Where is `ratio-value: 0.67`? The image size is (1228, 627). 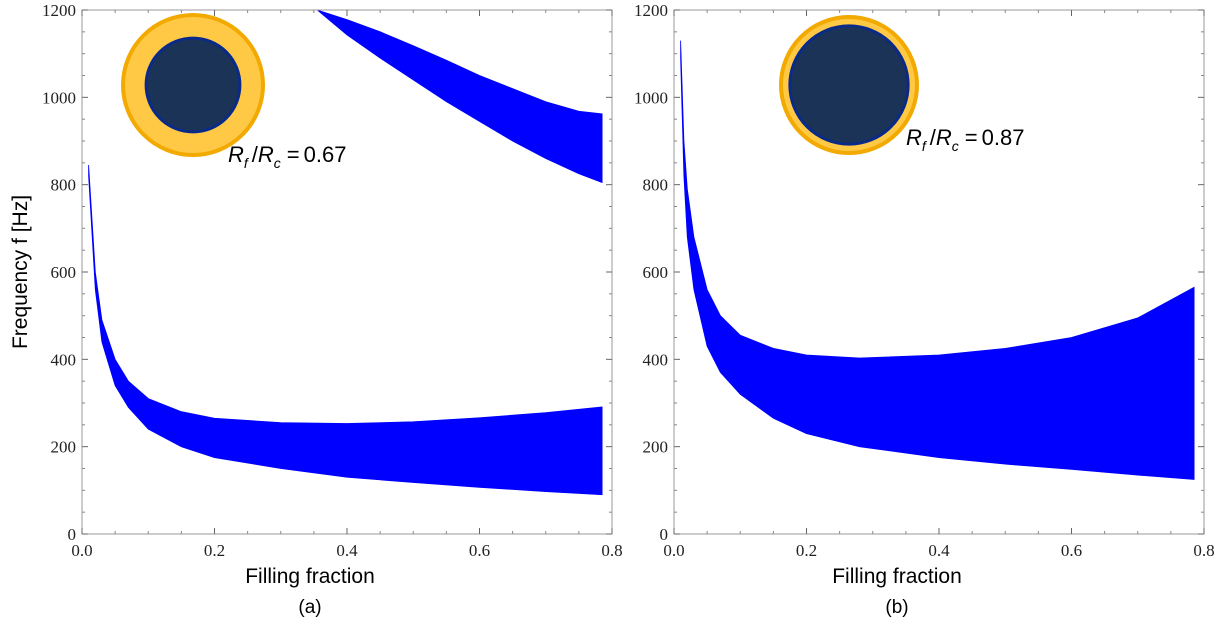
ratio-value: 0.67 is located at coordinates (325, 154).